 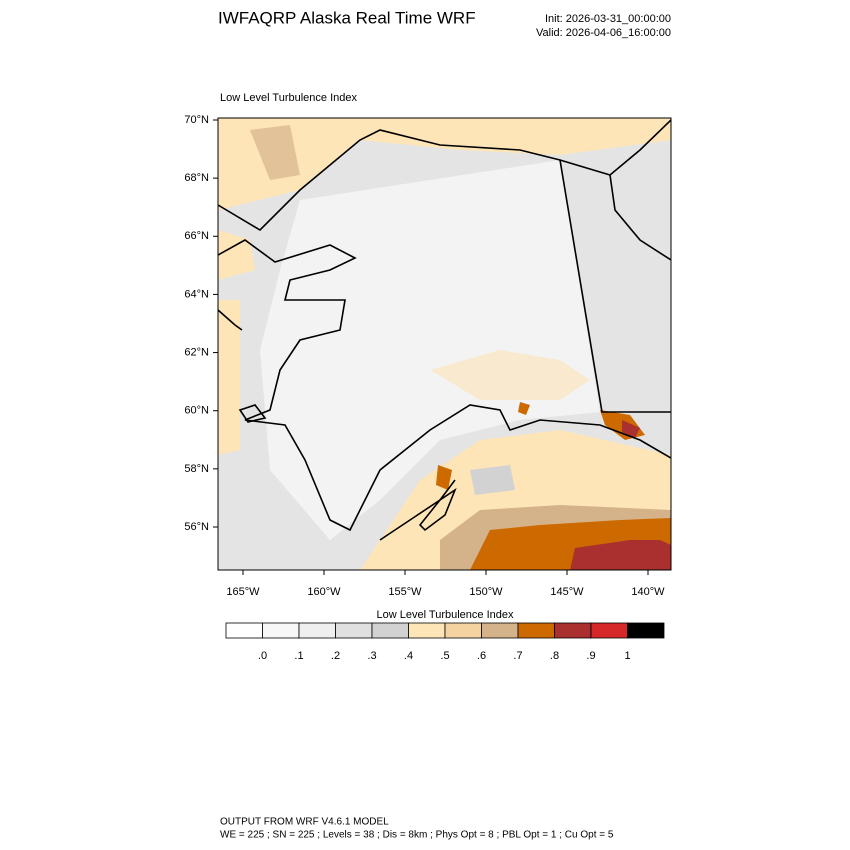 What do you see at coordinates (196, 178) in the screenshot?
I see `lat-label: 68°N` at bounding box center [196, 178].